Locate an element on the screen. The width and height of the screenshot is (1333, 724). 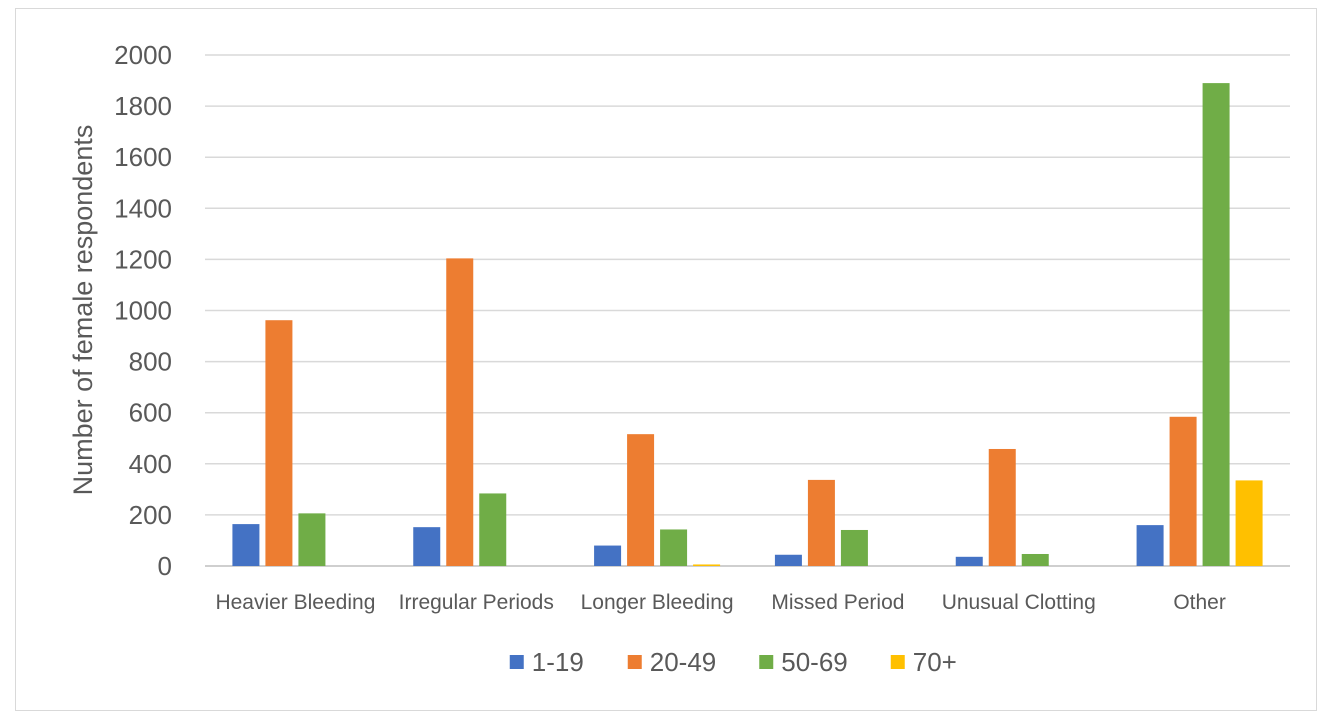
y-tick-label: 400 is located at coordinates (150, 464).